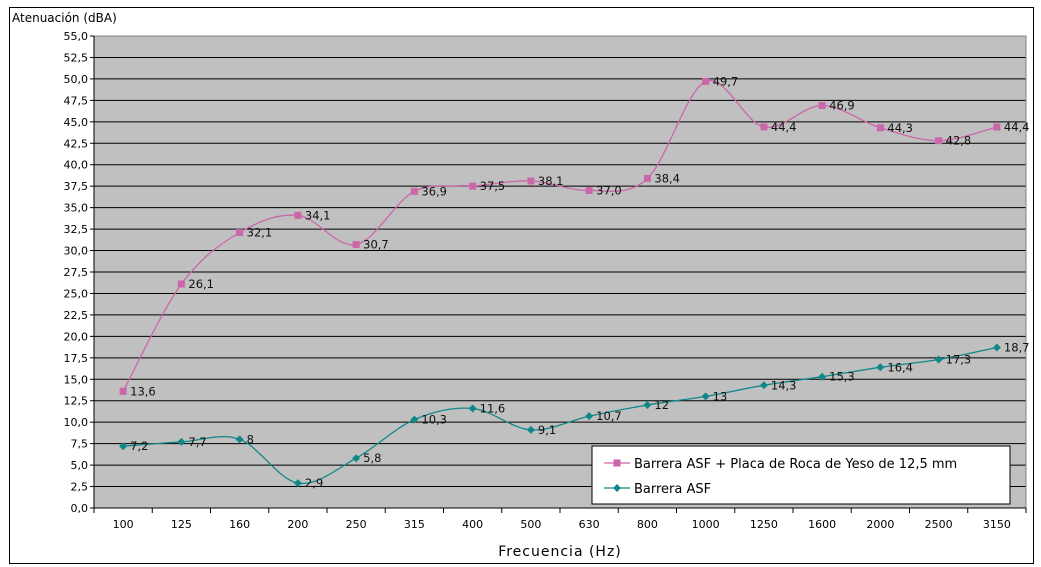 The height and width of the screenshot is (567, 1041). I want to click on y-tick-label: 20,0, so click(76, 336).